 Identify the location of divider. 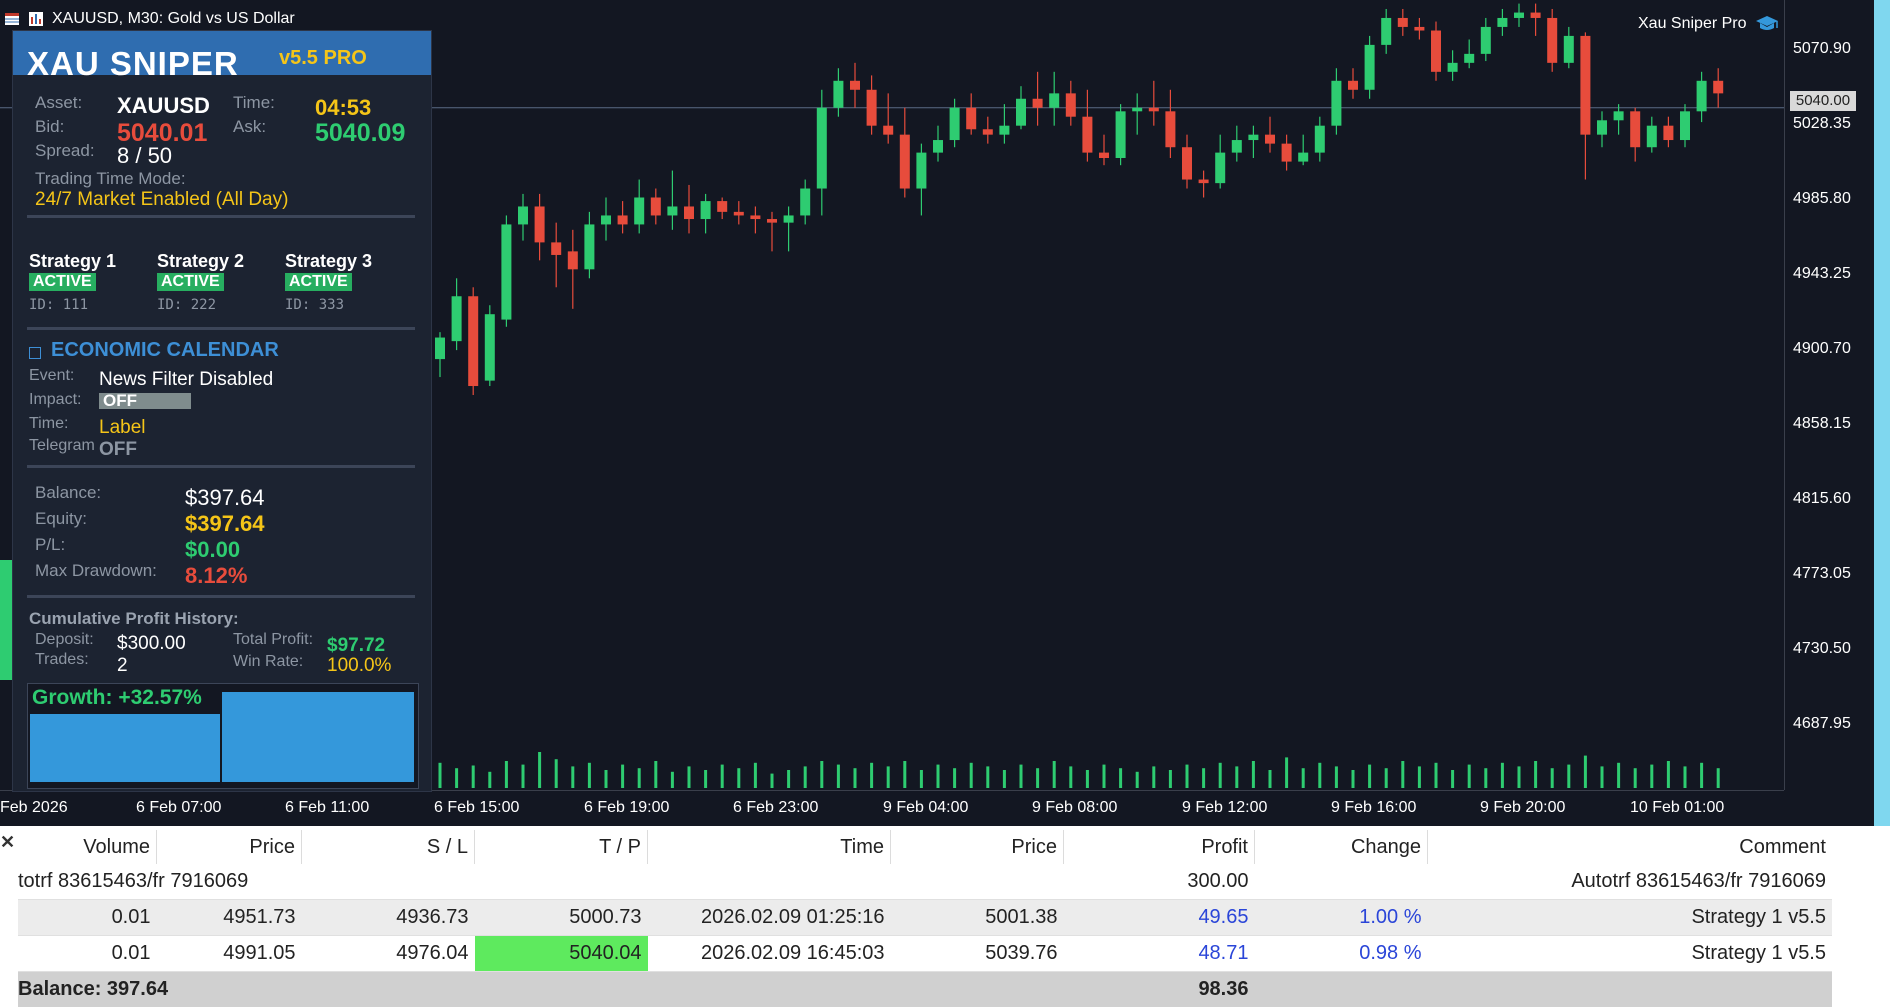
(221, 596).